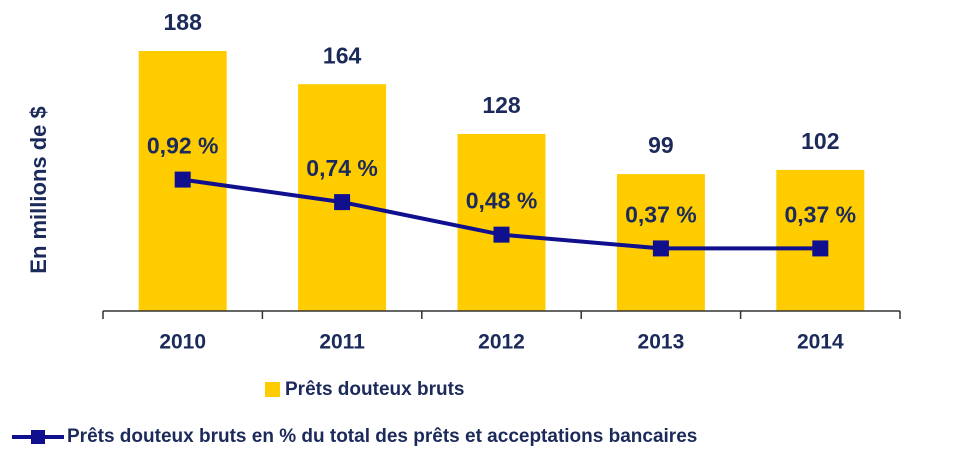 This screenshot has height=450, width=965. Describe the element at coordinates (820, 342) in the screenshot. I see `x-tick-label: 2014` at that location.